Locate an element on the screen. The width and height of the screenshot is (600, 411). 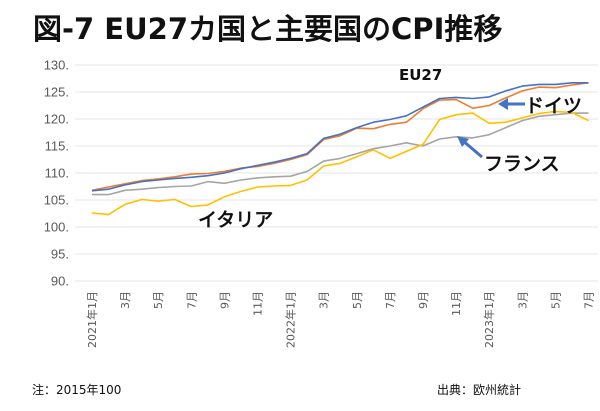
x-tick-label: 2021年1月 is located at coordinates (92, 319).